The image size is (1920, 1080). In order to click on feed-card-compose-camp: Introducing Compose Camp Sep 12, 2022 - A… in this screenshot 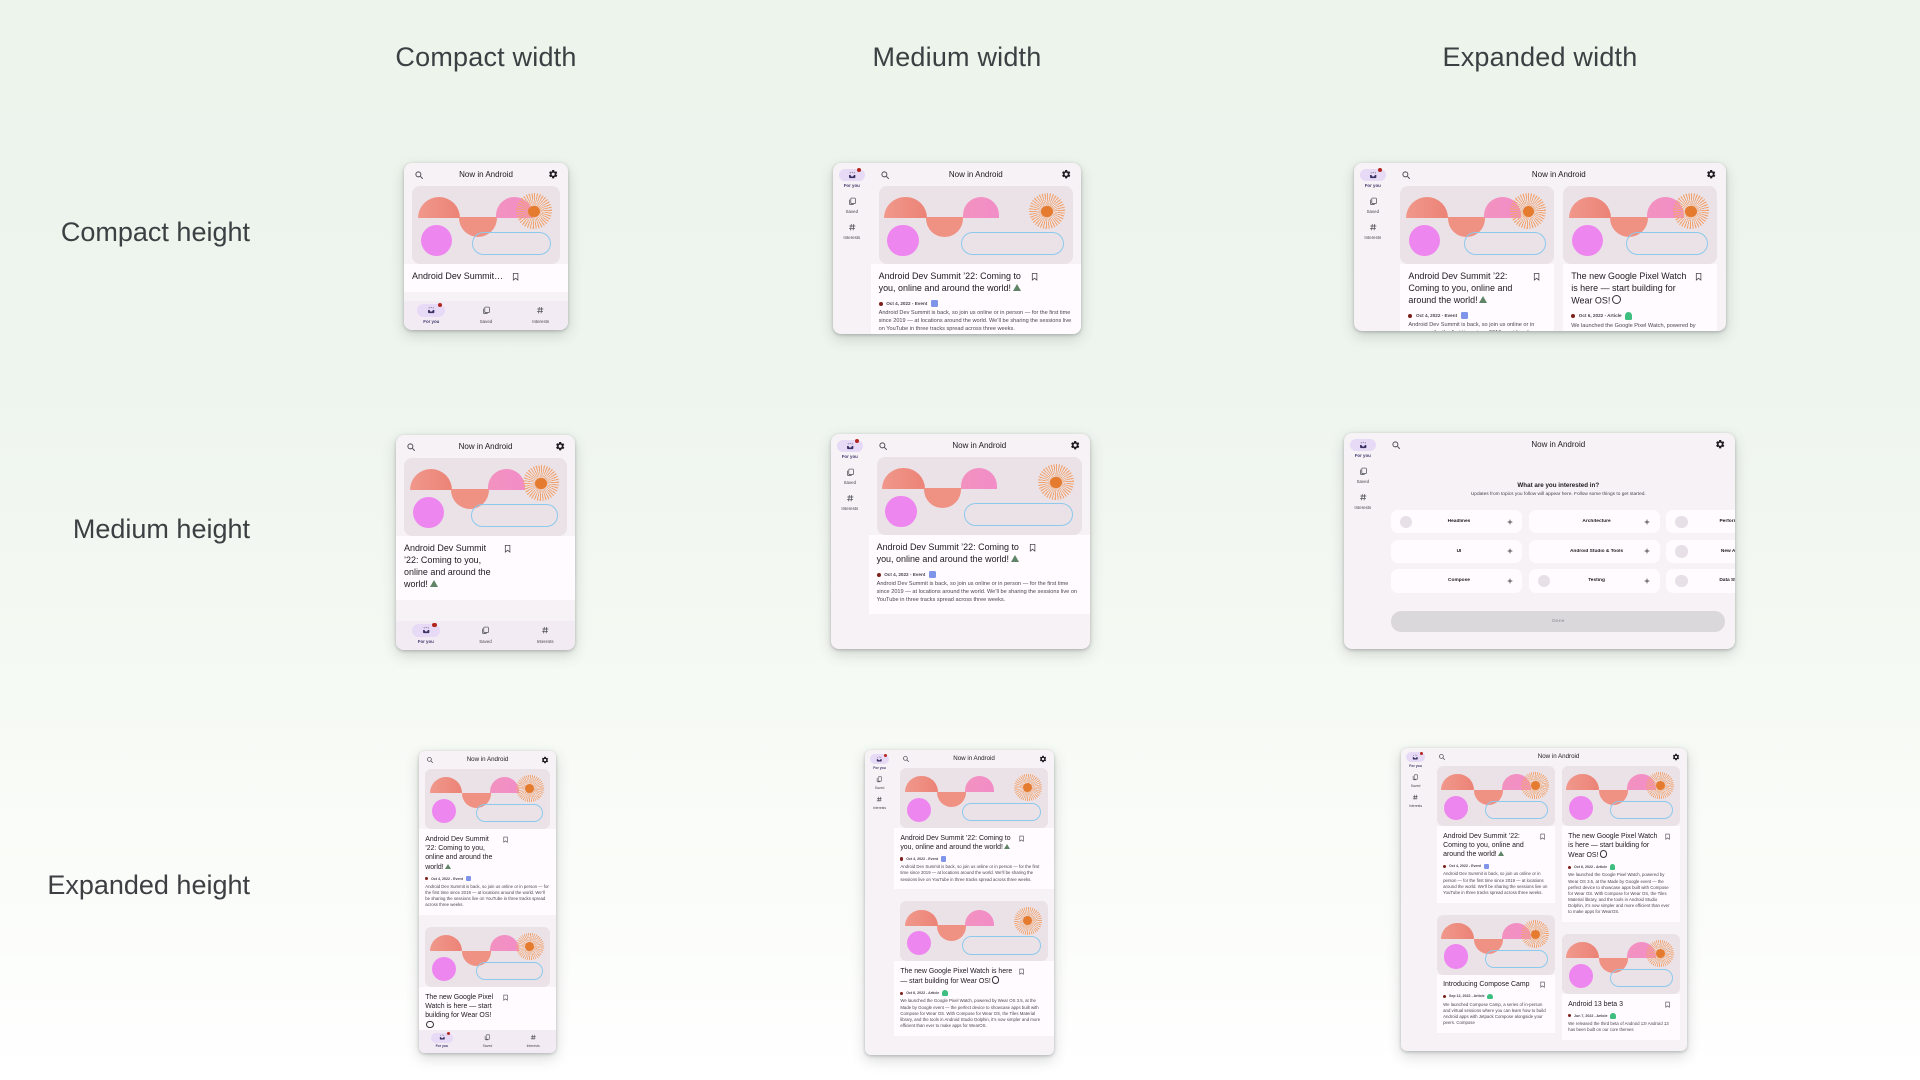, I will do `click(1496, 1004)`.